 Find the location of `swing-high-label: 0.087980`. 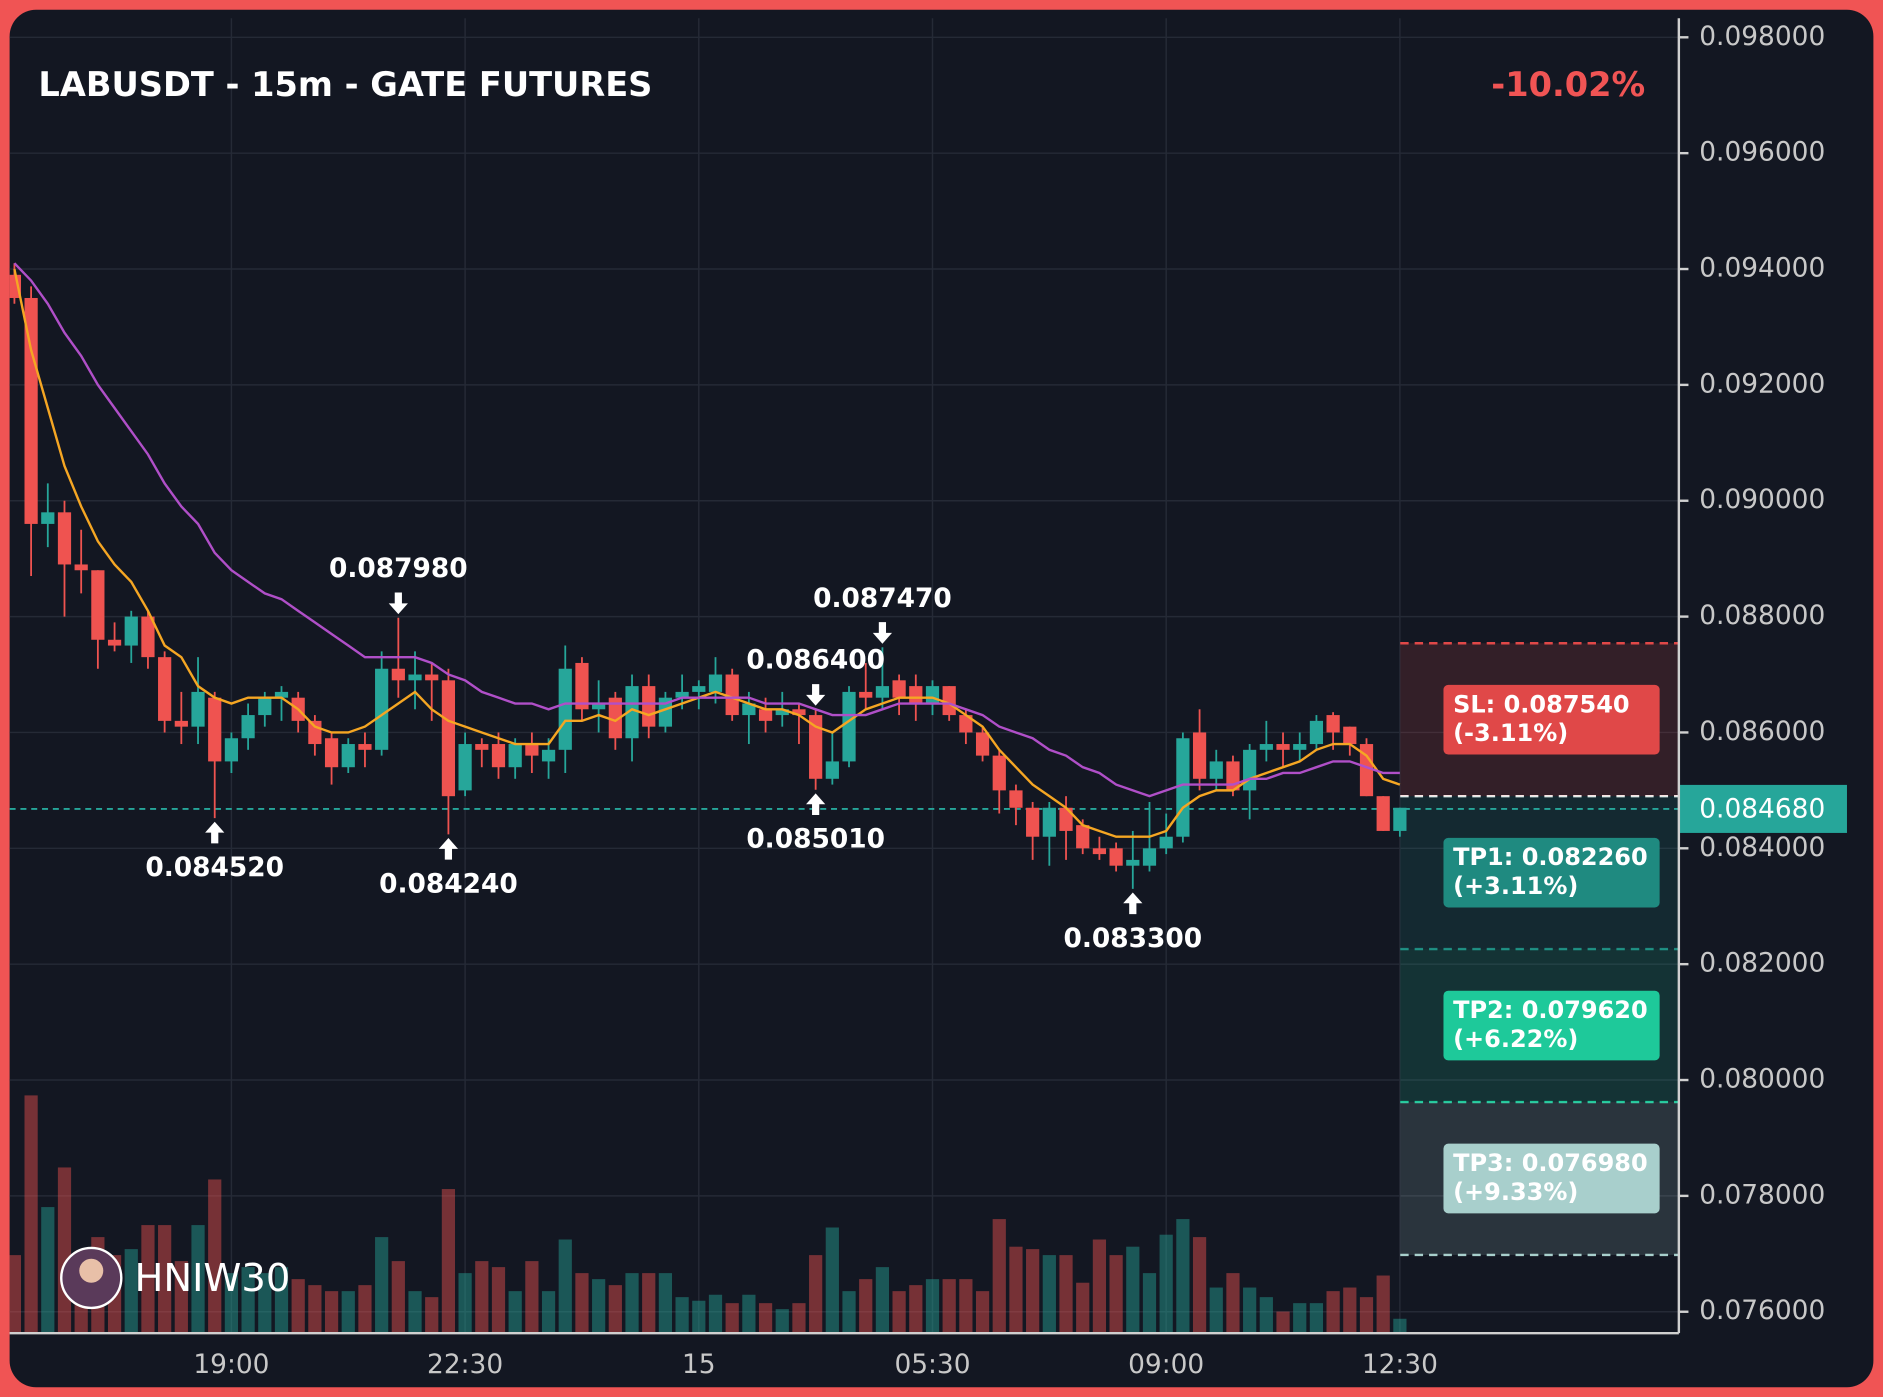

swing-high-label: 0.087980 is located at coordinates (398, 568).